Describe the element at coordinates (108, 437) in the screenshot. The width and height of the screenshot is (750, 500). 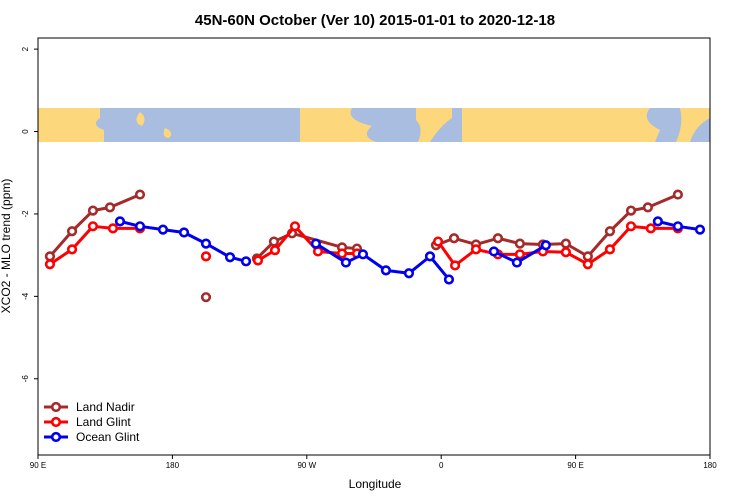
I see `legend-label: Ocean Glint` at that location.